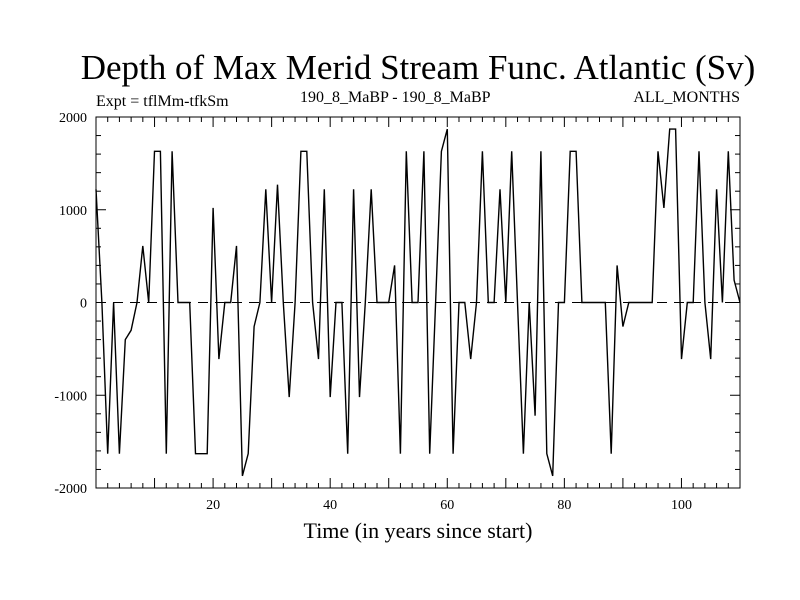  What do you see at coordinates (83, 304) in the screenshot?
I see `y-tick-label: 0` at bounding box center [83, 304].